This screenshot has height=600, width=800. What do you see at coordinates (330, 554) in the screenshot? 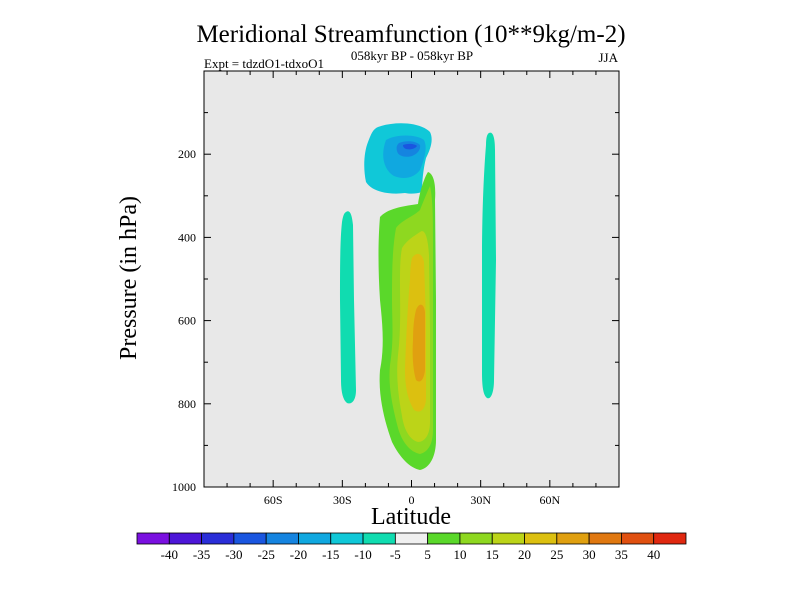
I see `colorbar-level-label: -15` at bounding box center [330, 554].